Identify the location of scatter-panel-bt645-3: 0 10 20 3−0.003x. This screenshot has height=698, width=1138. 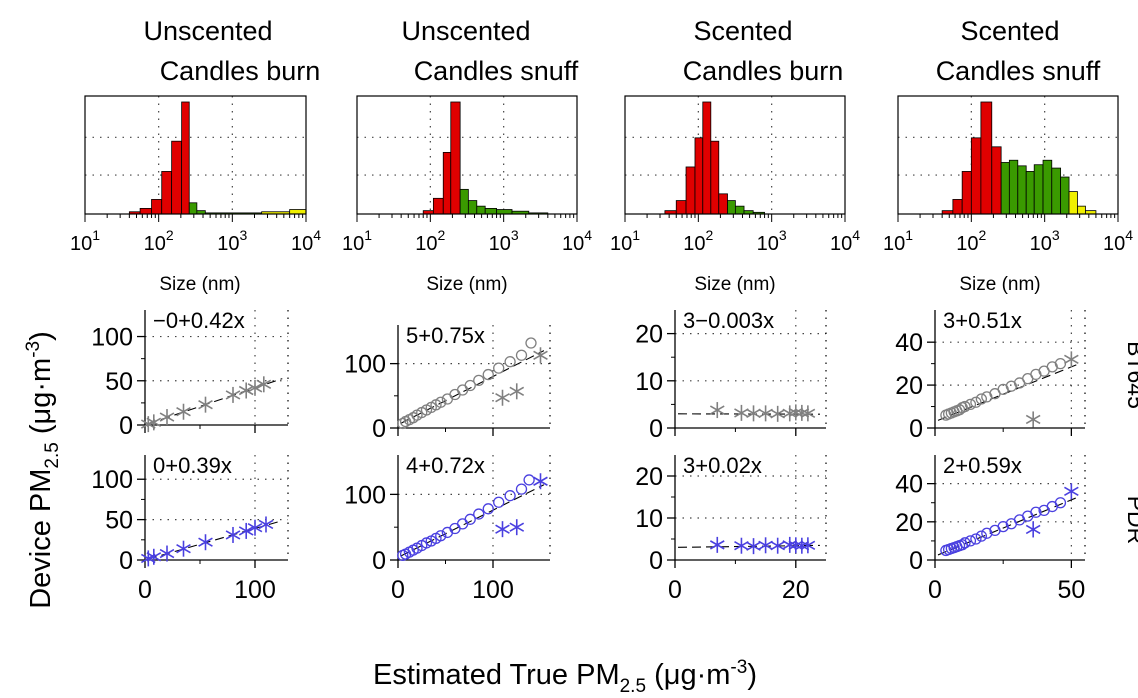
(731, 375).